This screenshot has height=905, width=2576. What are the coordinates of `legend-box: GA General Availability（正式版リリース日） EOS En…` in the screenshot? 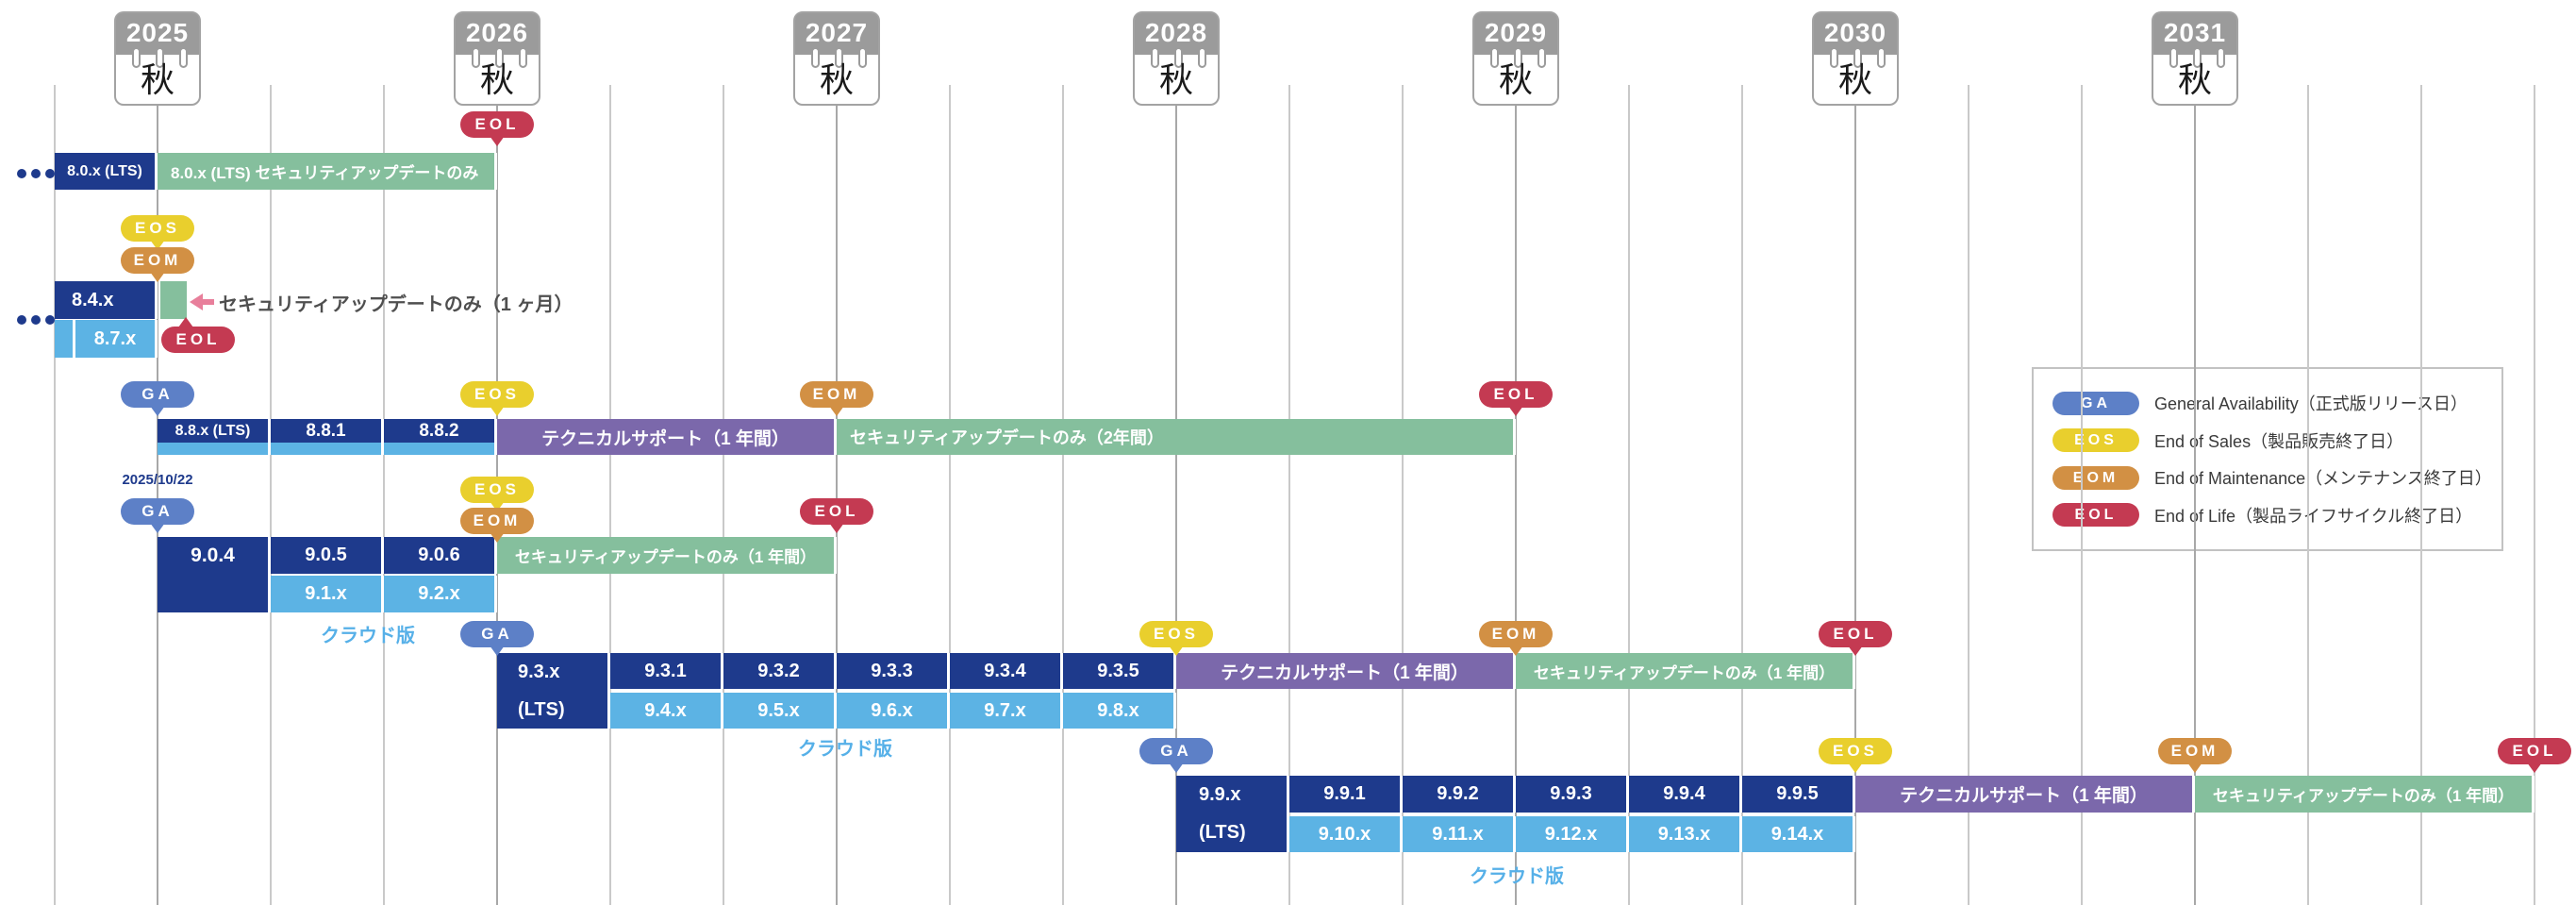 It's located at (2267, 459).